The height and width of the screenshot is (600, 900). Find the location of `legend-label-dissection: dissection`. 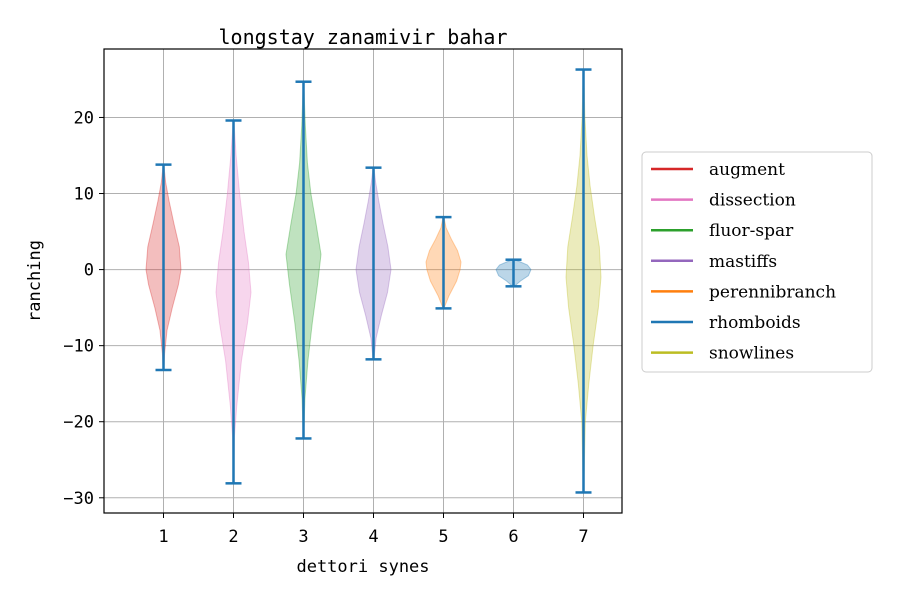

legend-label-dissection: dissection is located at coordinates (752, 201).